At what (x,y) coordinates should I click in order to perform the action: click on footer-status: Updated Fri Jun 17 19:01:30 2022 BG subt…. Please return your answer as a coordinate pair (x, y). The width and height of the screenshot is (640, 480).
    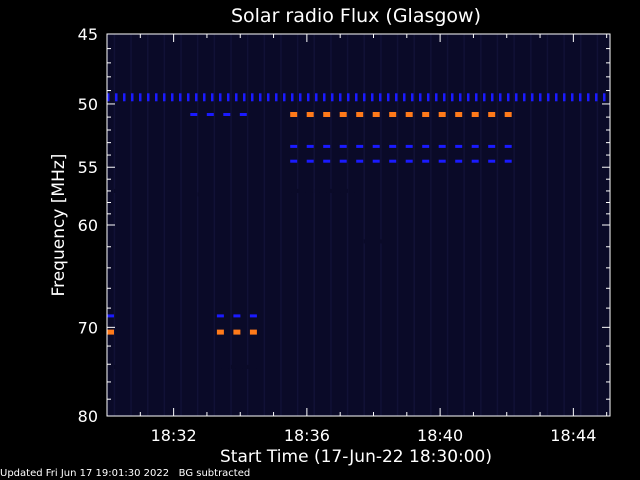
    Looking at the image, I should click on (125, 473).